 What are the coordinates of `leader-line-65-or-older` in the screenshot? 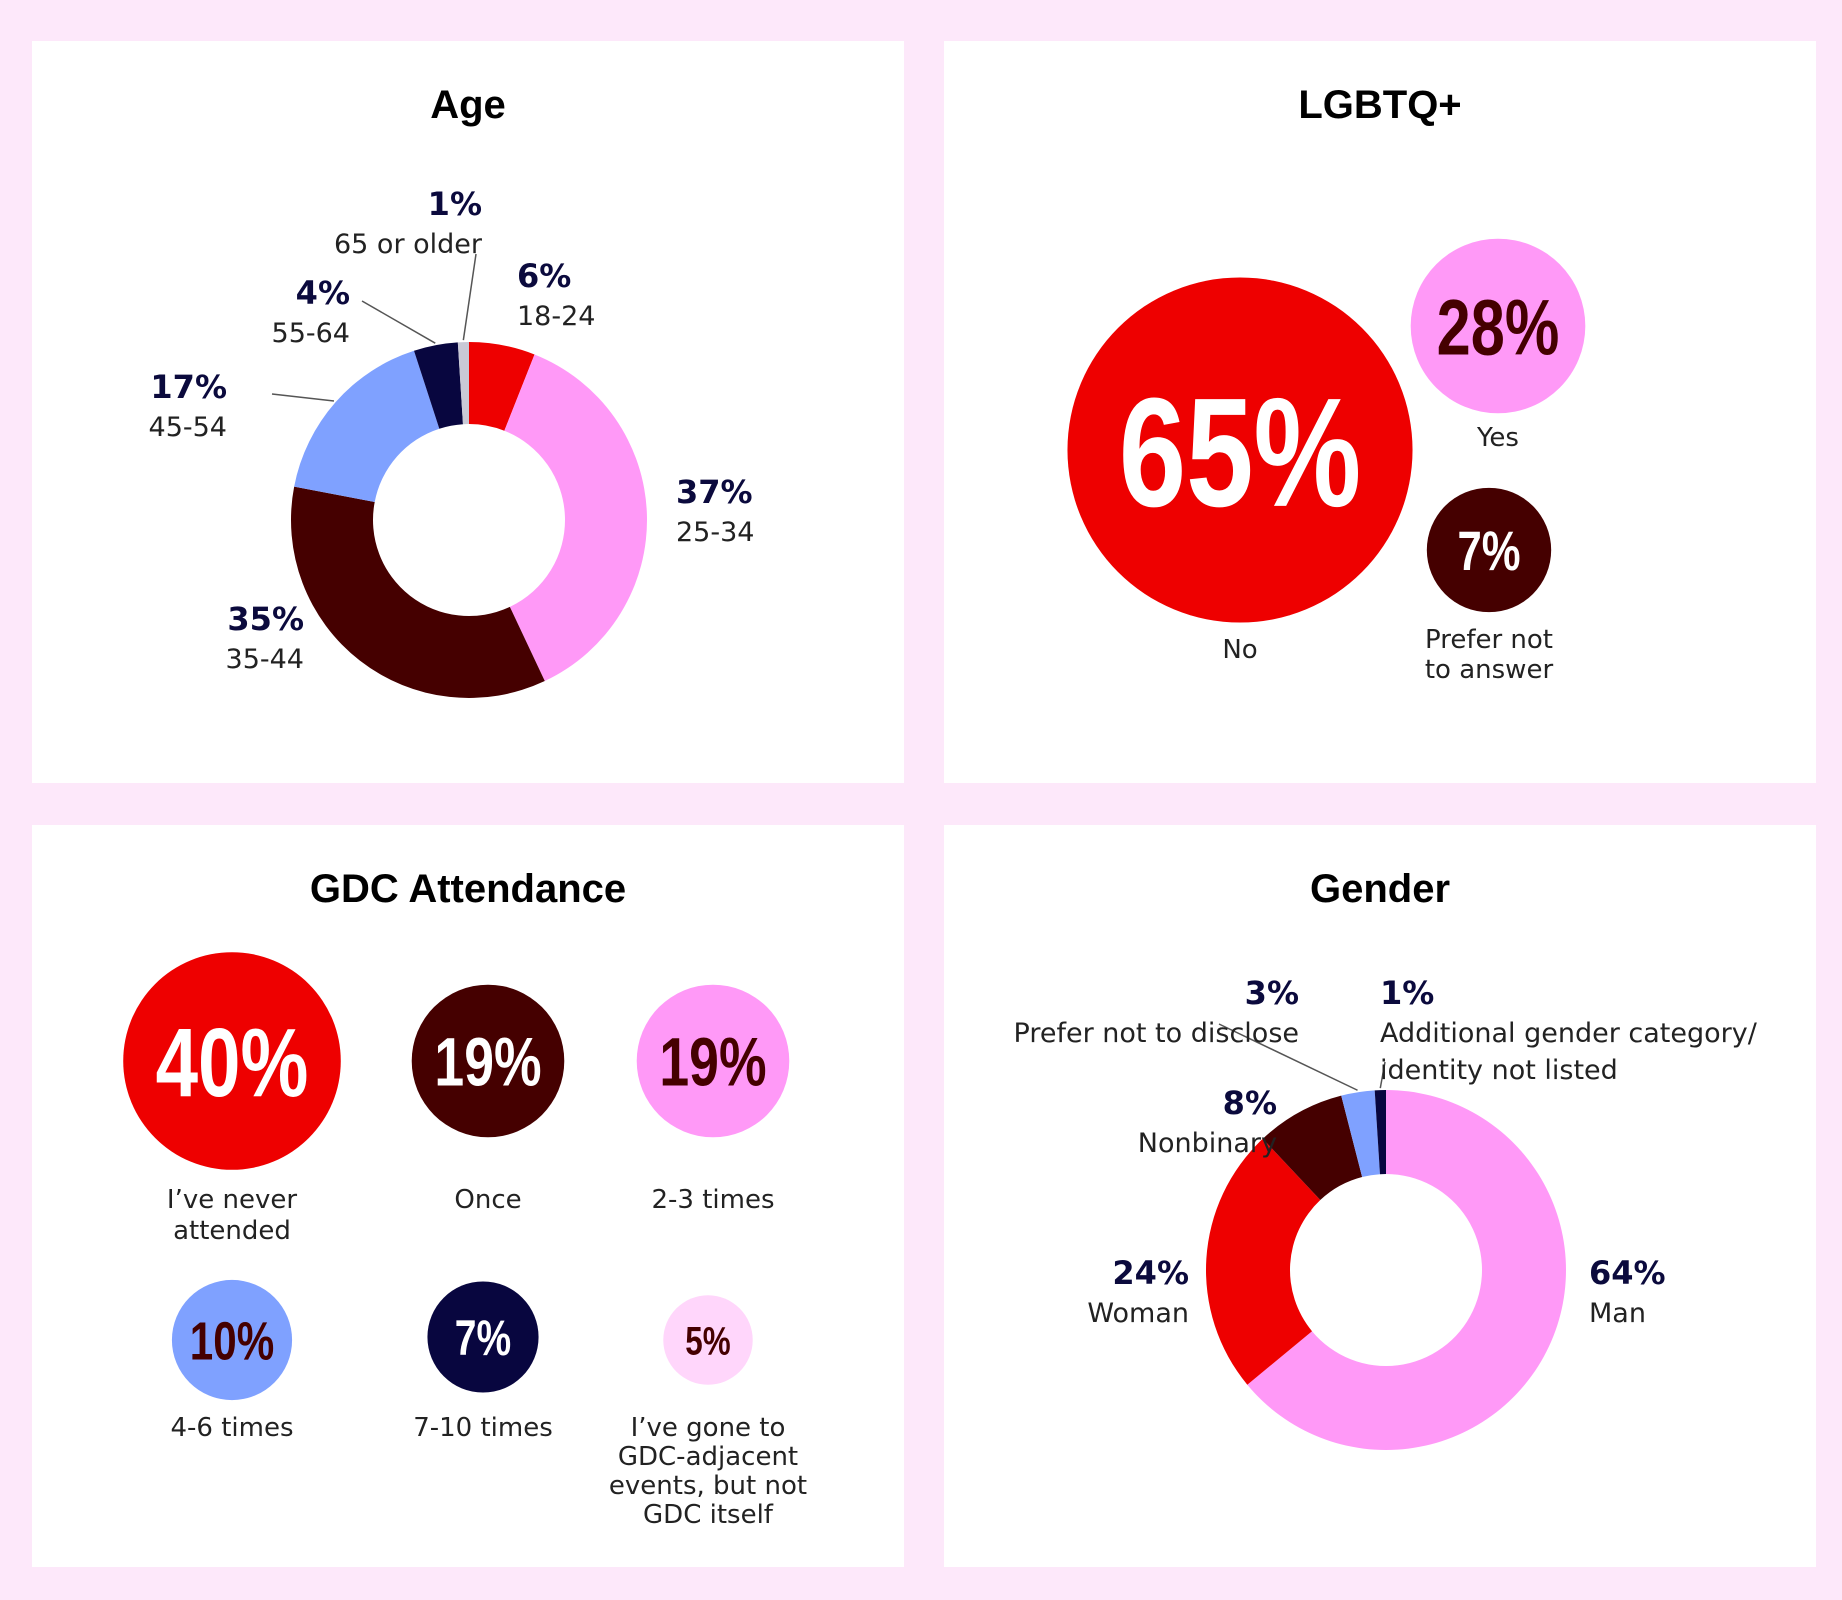 It's located at (469, 297).